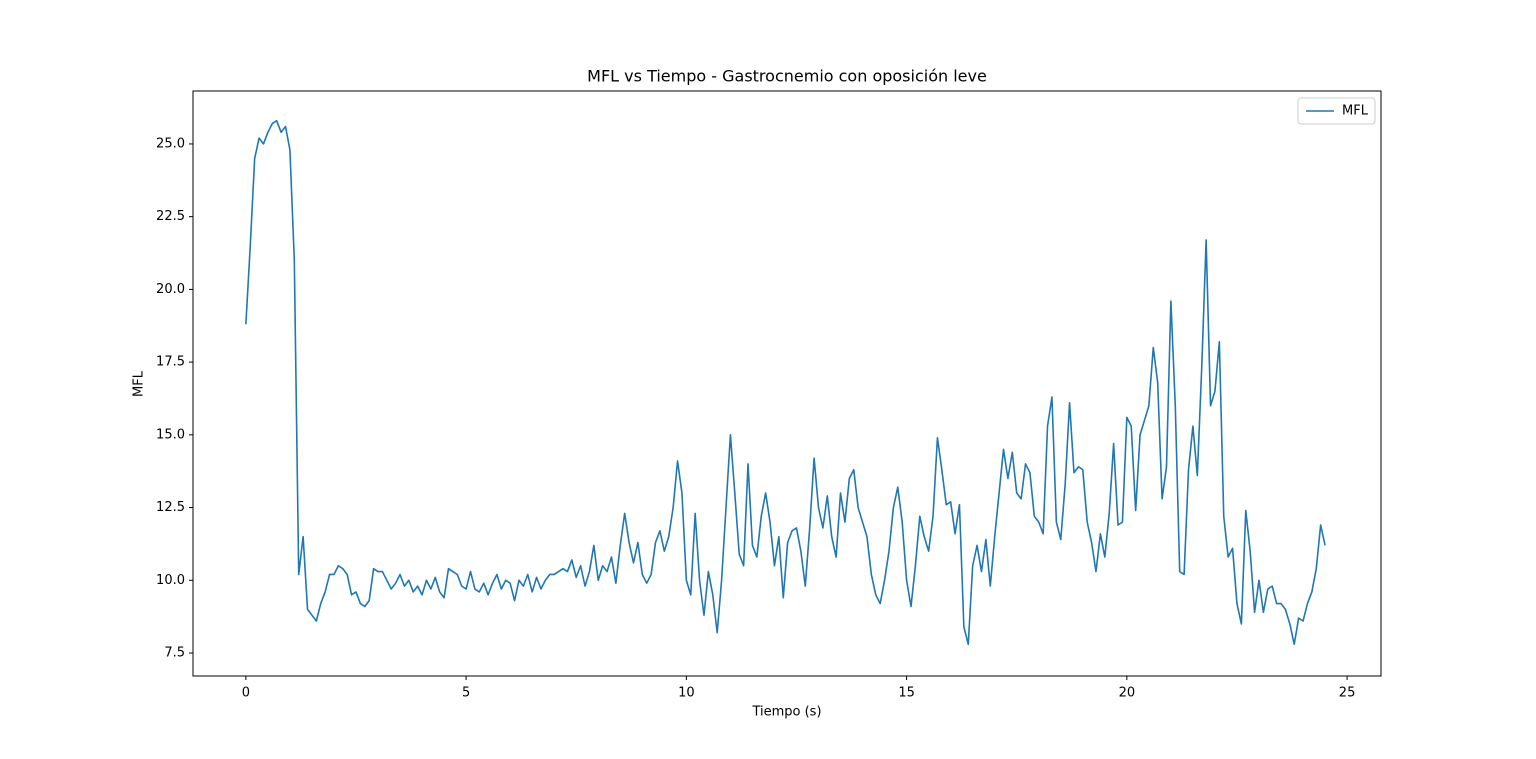  What do you see at coordinates (686, 693) in the screenshot?
I see `x-tick-label: 10` at bounding box center [686, 693].